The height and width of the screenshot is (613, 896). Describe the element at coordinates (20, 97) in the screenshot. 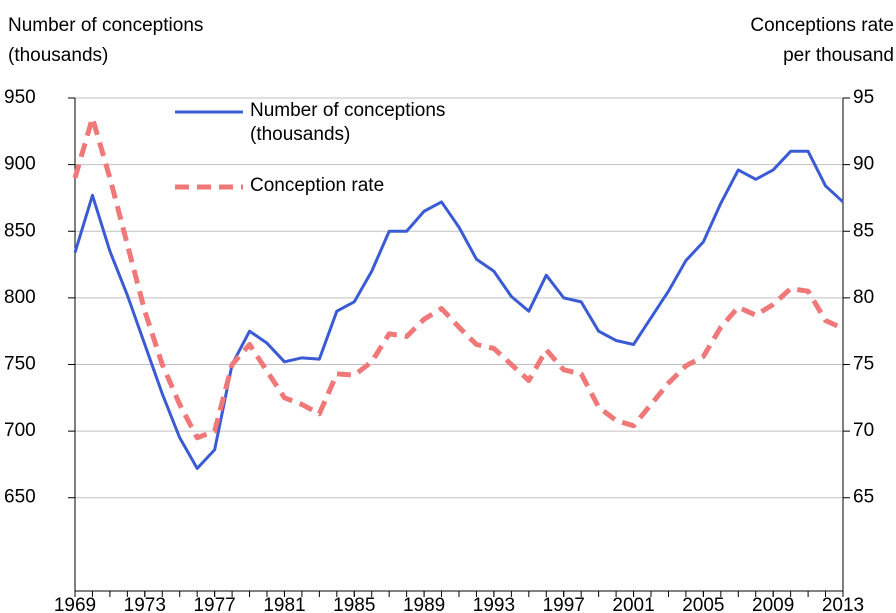

I see `y-tick-label: 950` at that location.